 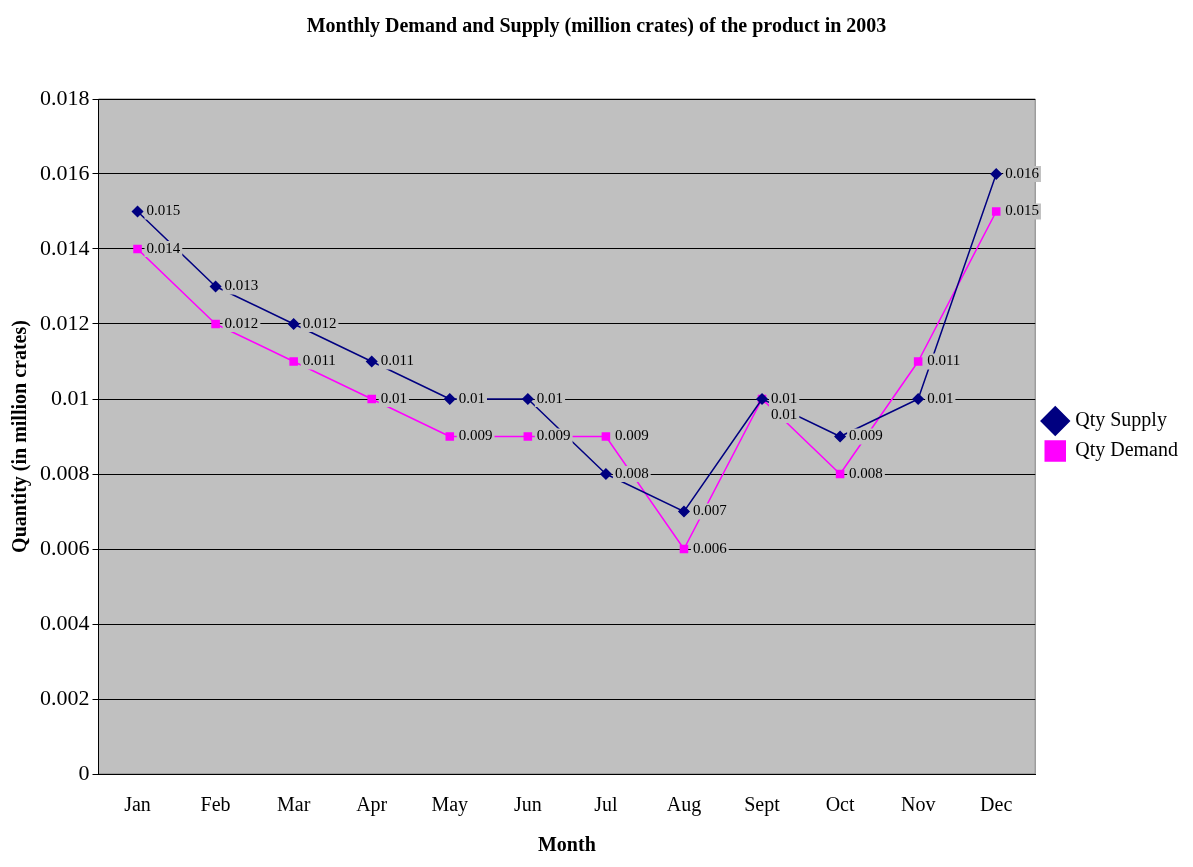 I want to click on y-tick-label: 0.006, so click(x=65, y=547).